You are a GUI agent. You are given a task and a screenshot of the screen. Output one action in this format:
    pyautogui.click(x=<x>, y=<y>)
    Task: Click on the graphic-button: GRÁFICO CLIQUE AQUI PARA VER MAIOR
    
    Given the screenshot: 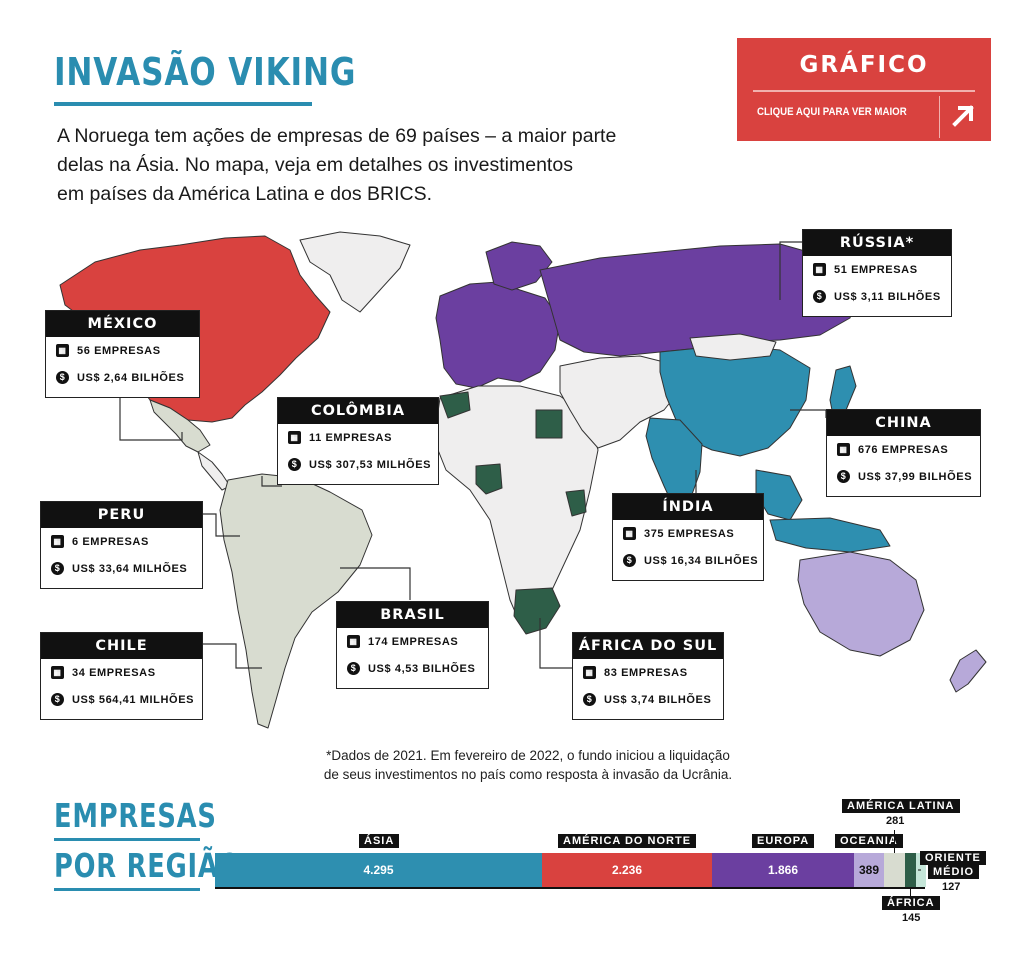 What is the action you would take?
    pyautogui.click(x=864, y=89)
    